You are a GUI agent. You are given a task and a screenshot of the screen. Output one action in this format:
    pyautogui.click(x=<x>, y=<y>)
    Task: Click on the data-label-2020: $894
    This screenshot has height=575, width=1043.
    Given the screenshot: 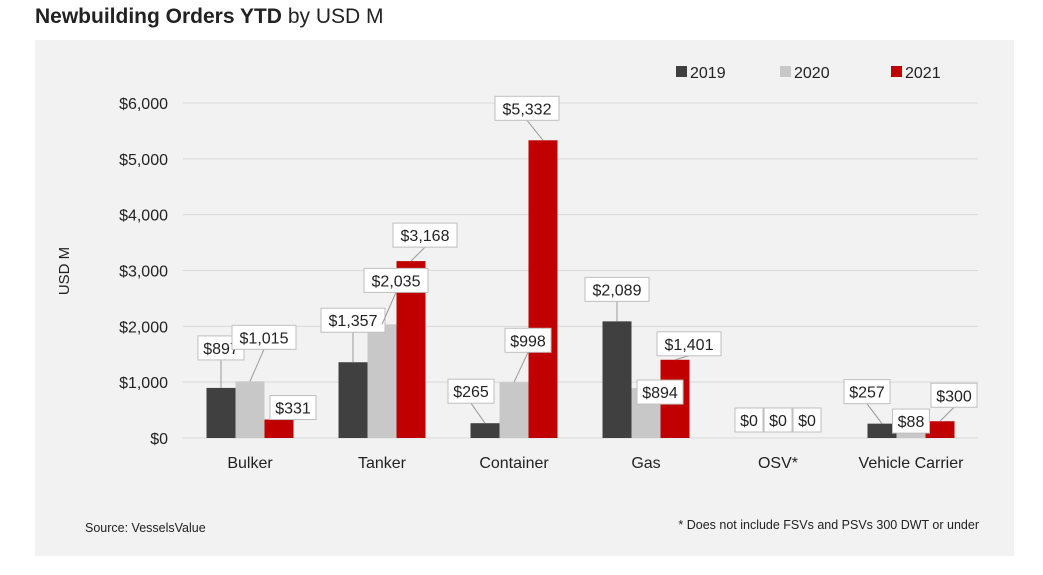 What is the action you would take?
    pyautogui.click(x=660, y=393)
    